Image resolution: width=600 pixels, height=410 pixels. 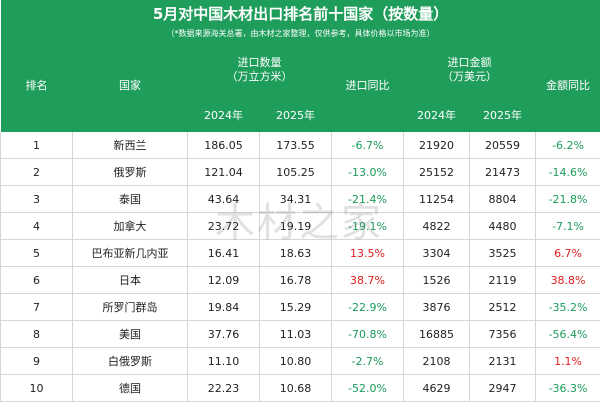 What do you see at coordinates (36, 280) in the screenshot?
I see `cell-rank: 6` at bounding box center [36, 280].